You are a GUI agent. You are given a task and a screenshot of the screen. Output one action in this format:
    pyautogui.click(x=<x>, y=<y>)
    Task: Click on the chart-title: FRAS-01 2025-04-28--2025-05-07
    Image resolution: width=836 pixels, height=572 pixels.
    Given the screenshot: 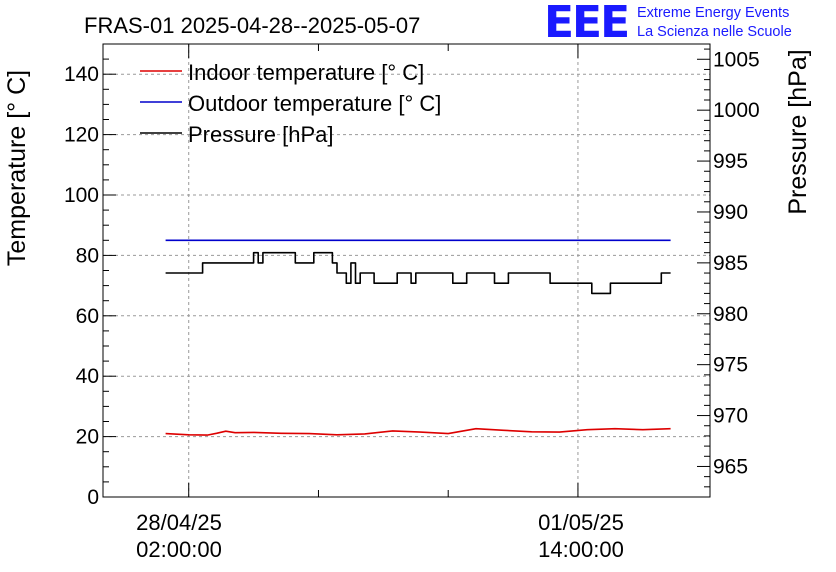 What is the action you would take?
    pyautogui.click(x=252, y=25)
    